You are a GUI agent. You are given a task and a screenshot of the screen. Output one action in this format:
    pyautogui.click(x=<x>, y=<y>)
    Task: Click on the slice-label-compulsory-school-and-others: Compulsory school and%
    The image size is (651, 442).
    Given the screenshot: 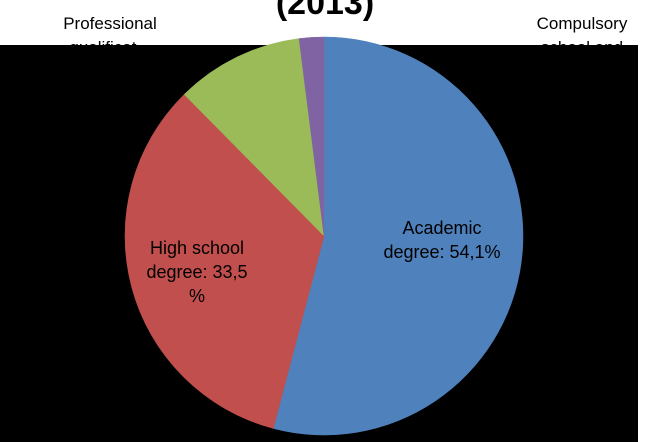 What is the action you would take?
    pyautogui.click(x=582, y=47)
    